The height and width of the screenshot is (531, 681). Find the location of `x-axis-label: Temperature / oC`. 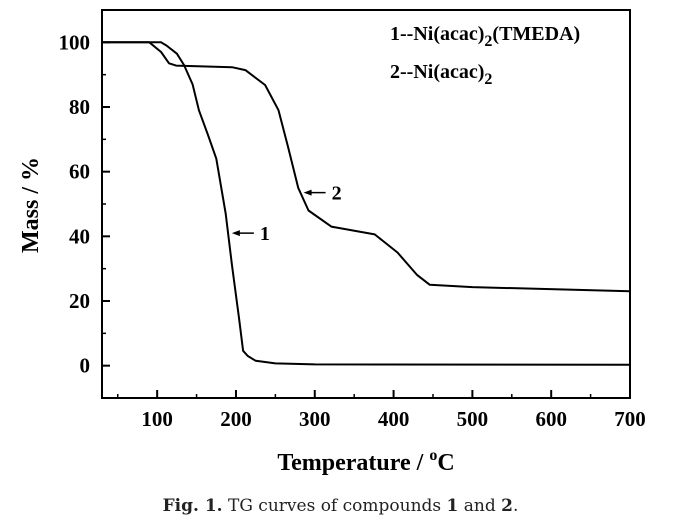

x-axis-label: Temperature / oC is located at coordinates (365, 461).